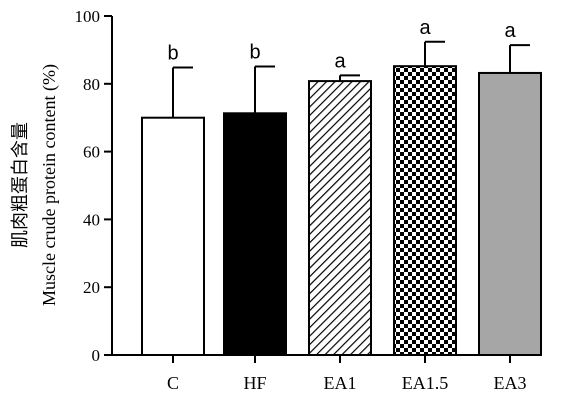 This screenshot has height=407, width=566. I want to click on x-tick-label-HF: HF, so click(254, 383).